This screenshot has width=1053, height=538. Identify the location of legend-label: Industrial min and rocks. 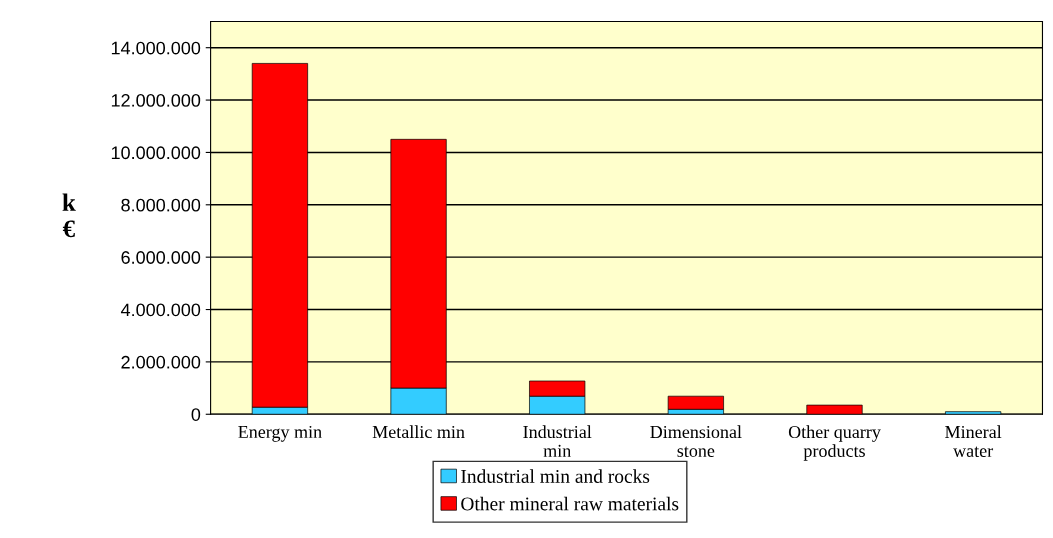
(555, 476).